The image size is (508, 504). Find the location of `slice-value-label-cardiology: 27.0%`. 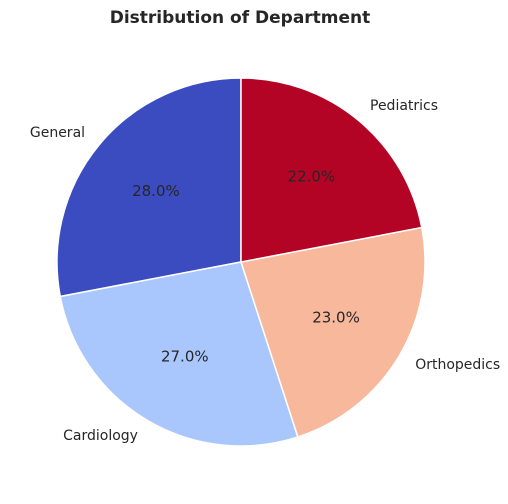

slice-value-label-cardiology: 27.0% is located at coordinates (185, 357).